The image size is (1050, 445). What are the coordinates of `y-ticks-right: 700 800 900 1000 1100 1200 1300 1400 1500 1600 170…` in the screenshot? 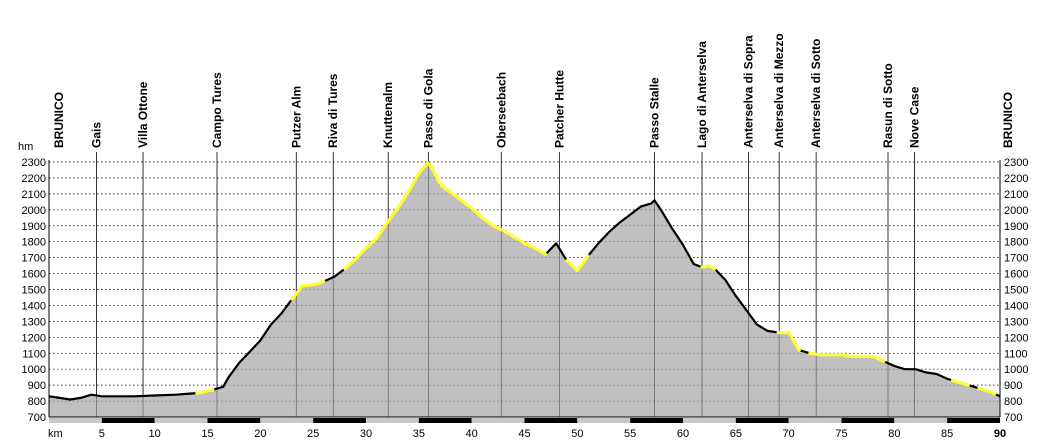 It's located at (1016, 290).